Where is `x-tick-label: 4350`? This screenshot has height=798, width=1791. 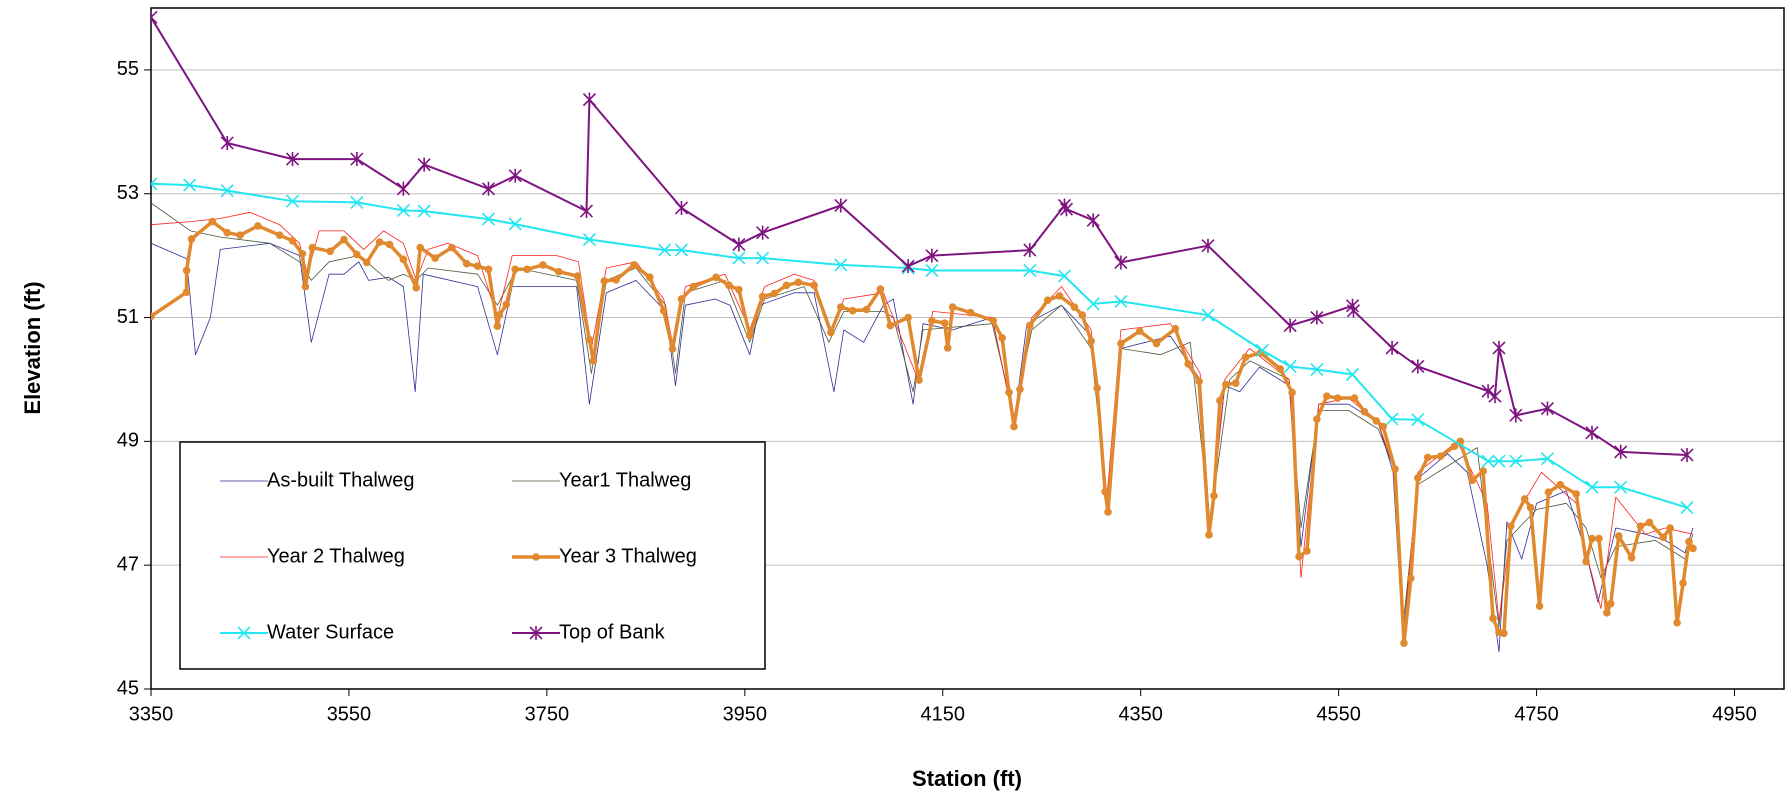 x-tick-label: 4350 is located at coordinates (1140, 714).